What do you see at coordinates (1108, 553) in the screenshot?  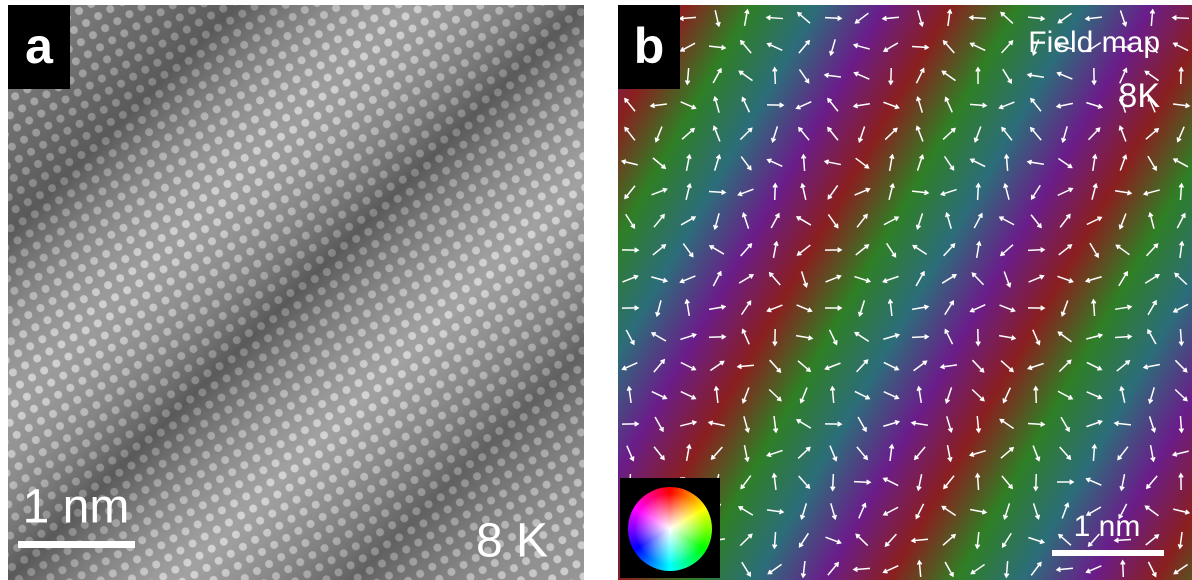 I see `scale-bar` at bounding box center [1108, 553].